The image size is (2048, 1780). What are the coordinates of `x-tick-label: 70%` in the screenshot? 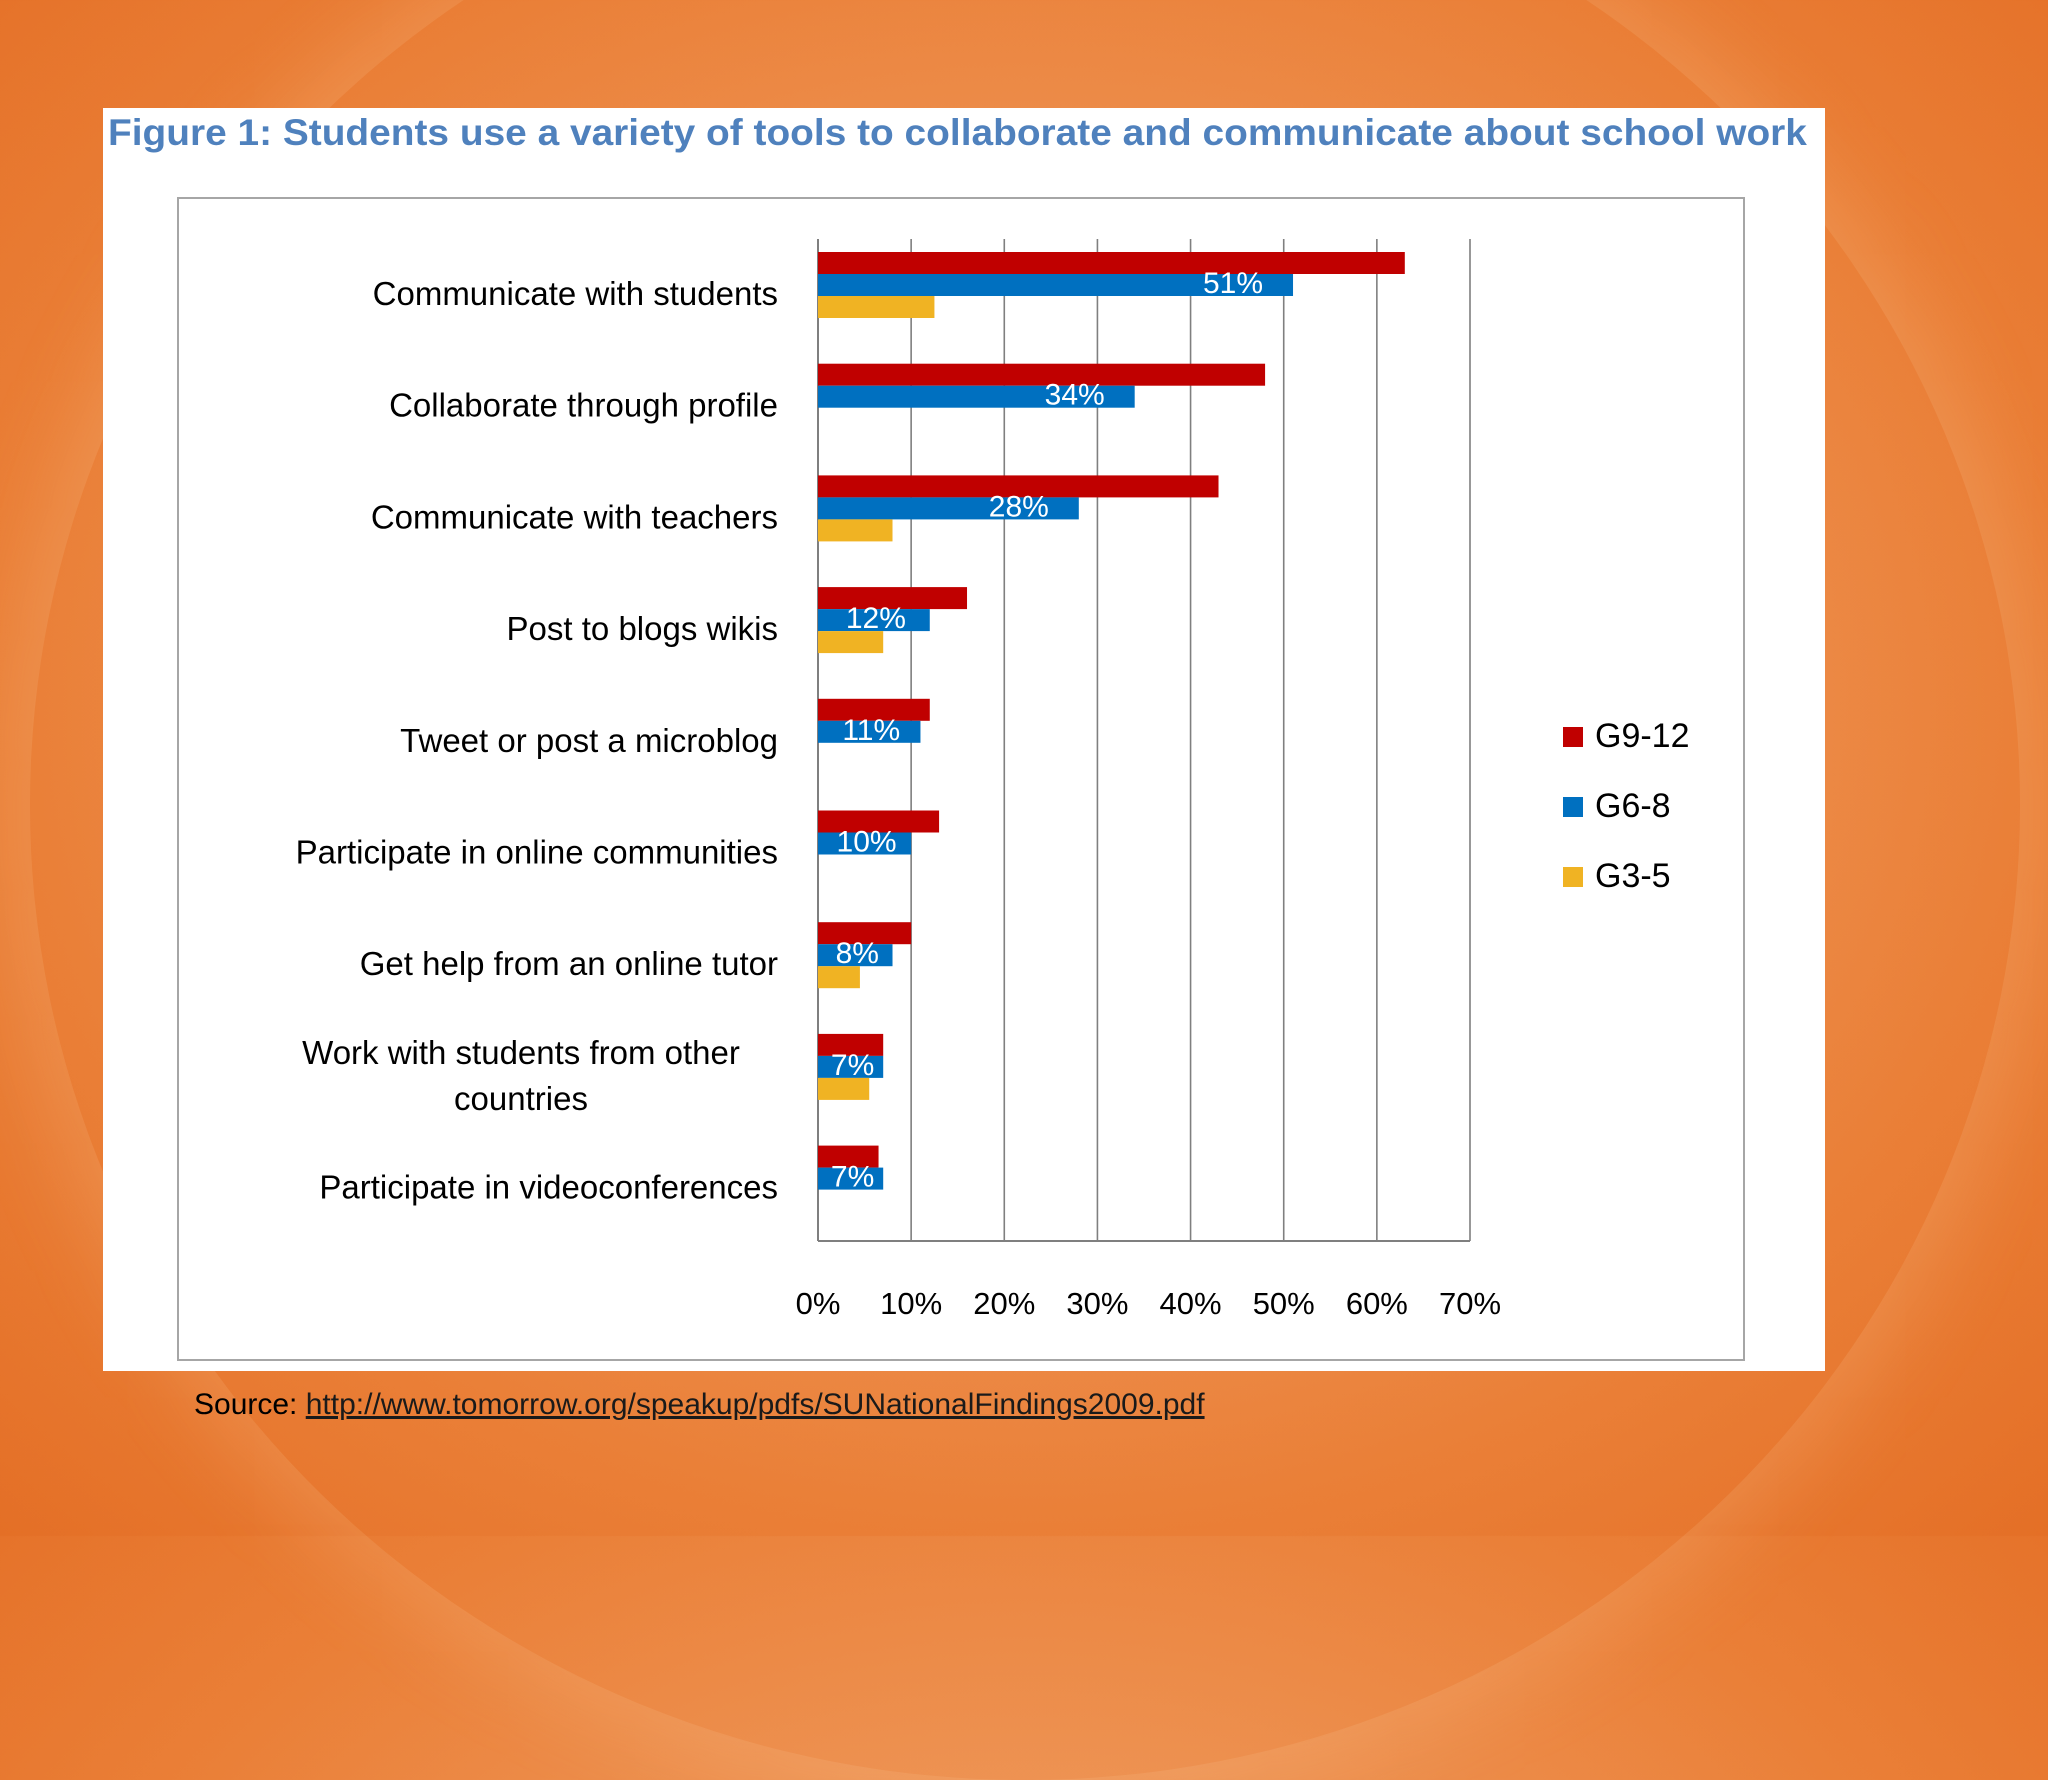 It's located at (1470, 1303).